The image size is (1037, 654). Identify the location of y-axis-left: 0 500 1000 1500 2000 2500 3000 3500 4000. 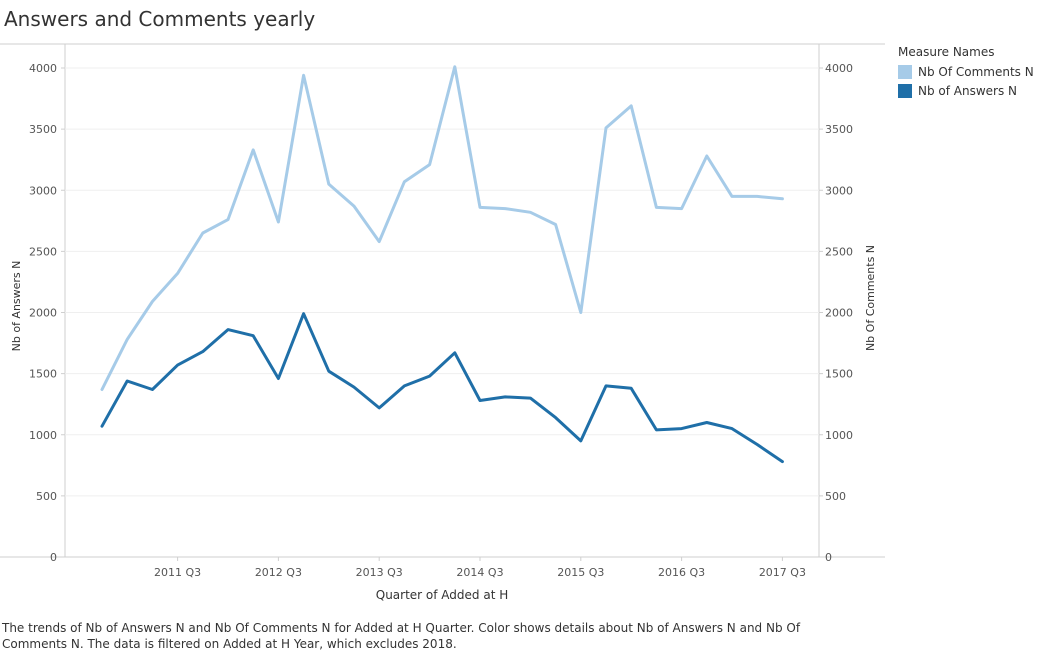
(47, 313).